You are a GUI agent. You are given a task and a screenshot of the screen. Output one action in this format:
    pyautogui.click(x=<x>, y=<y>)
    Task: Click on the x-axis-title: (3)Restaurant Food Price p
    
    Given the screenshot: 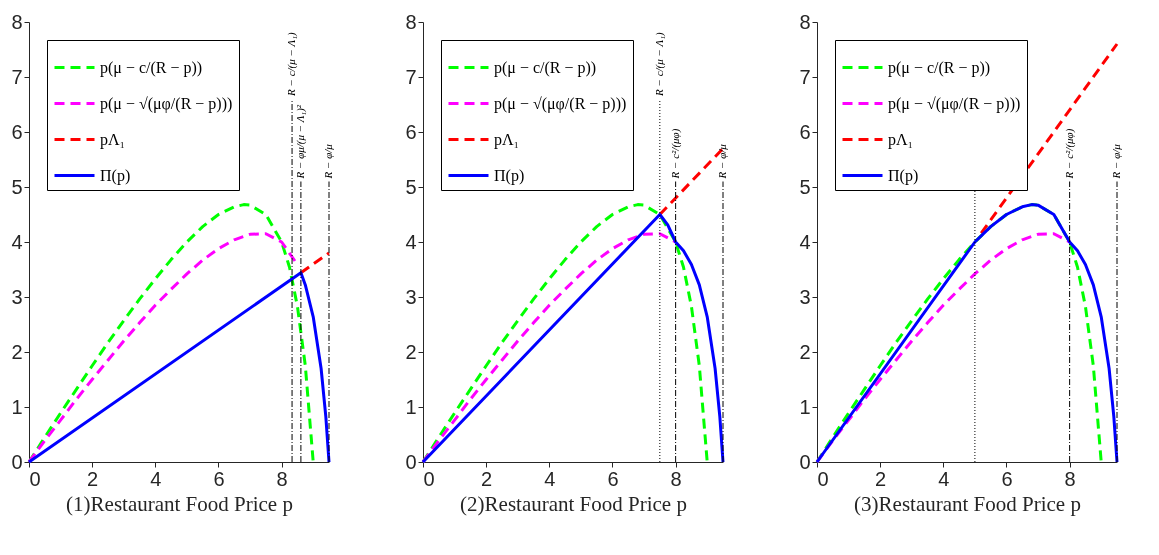 What is the action you would take?
    pyautogui.click(x=967, y=503)
    